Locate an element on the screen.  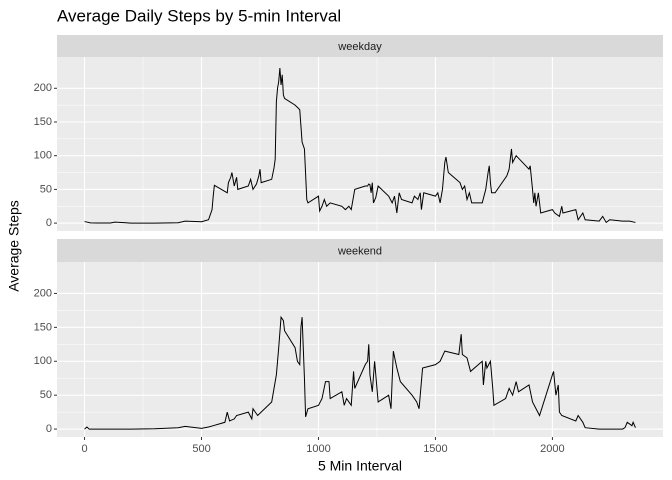
x-tick-label: 1000 is located at coordinates (318, 449).